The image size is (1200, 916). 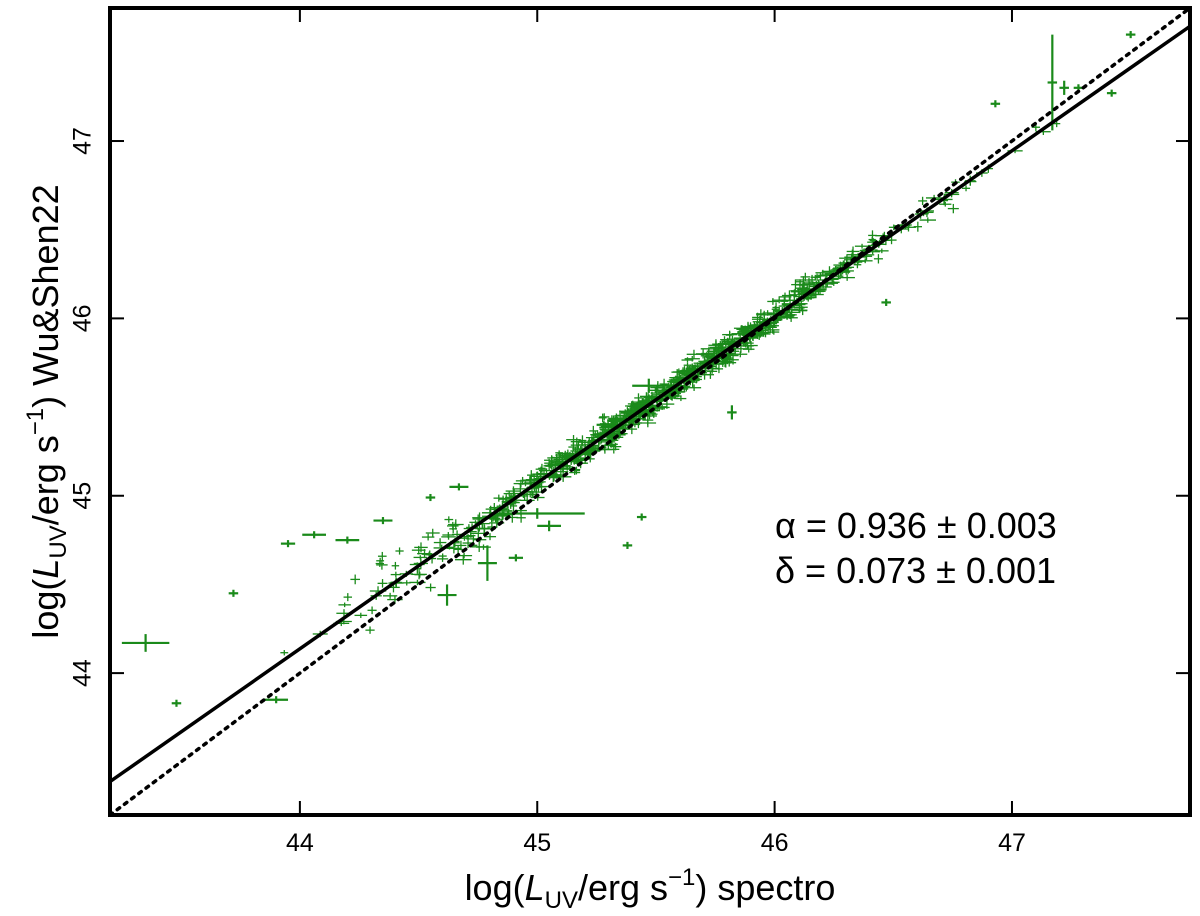 What do you see at coordinates (300, 843) in the screenshot?
I see `x-tick-label: 44` at bounding box center [300, 843].